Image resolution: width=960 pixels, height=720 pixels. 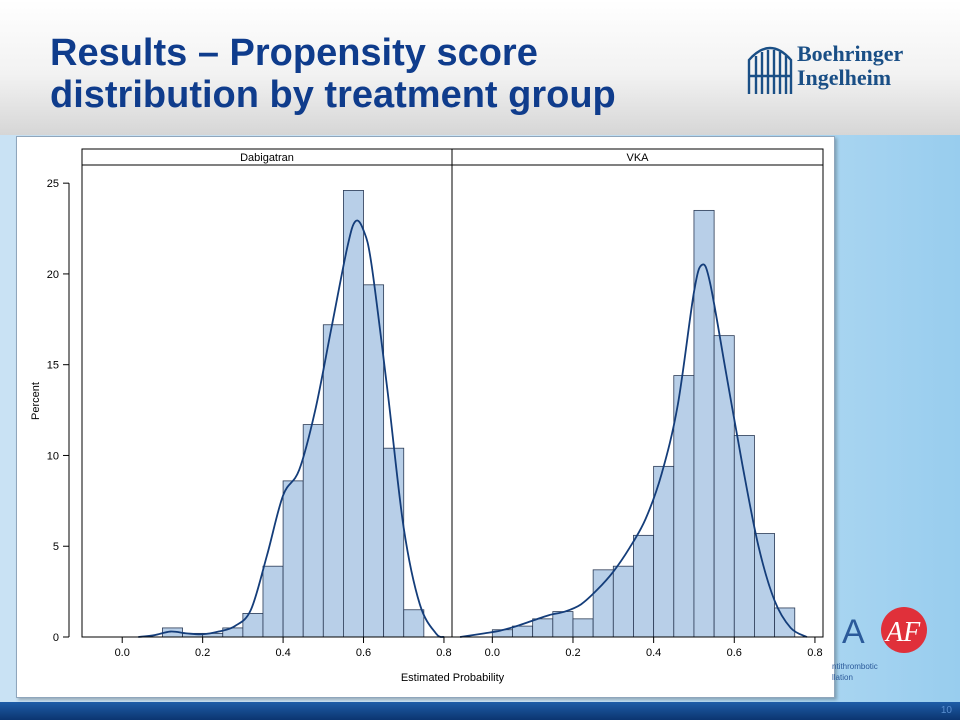 What do you see at coordinates (480, 711) in the screenshot?
I see `footer-bar` at bounding box center [480, 711].